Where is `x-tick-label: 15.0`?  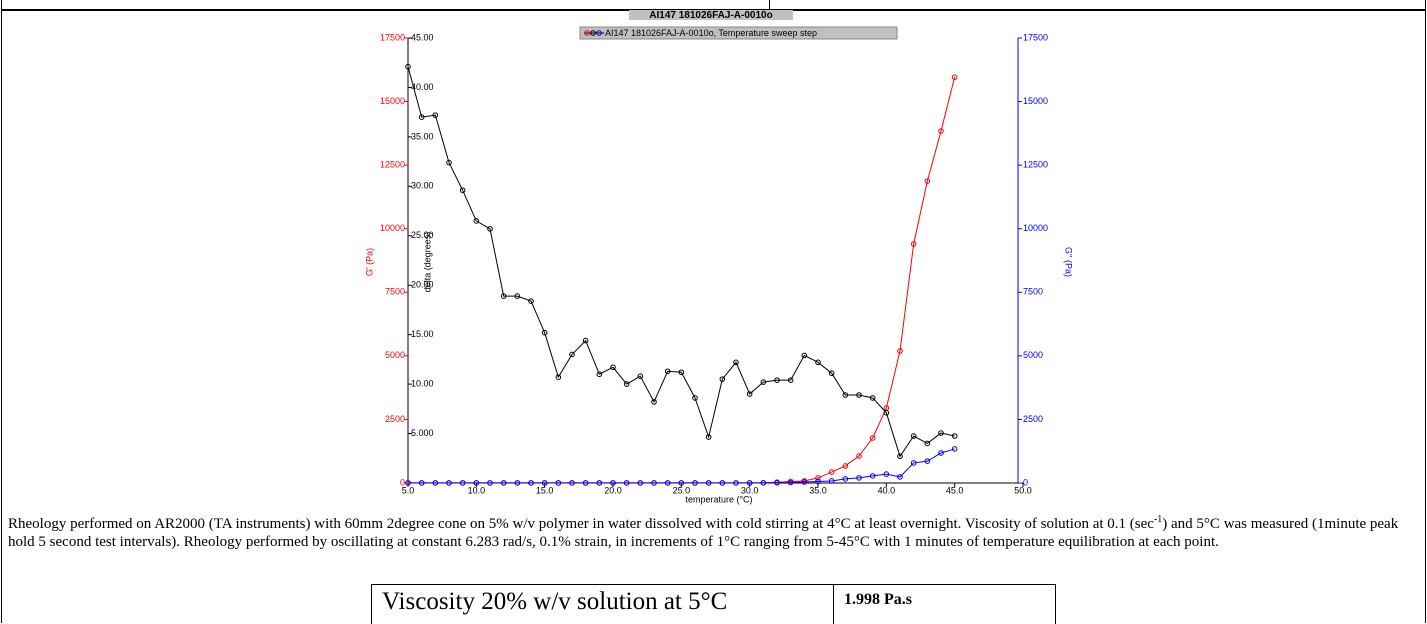 x-tick-label: 15.0 is located at coordinates (545, 490).